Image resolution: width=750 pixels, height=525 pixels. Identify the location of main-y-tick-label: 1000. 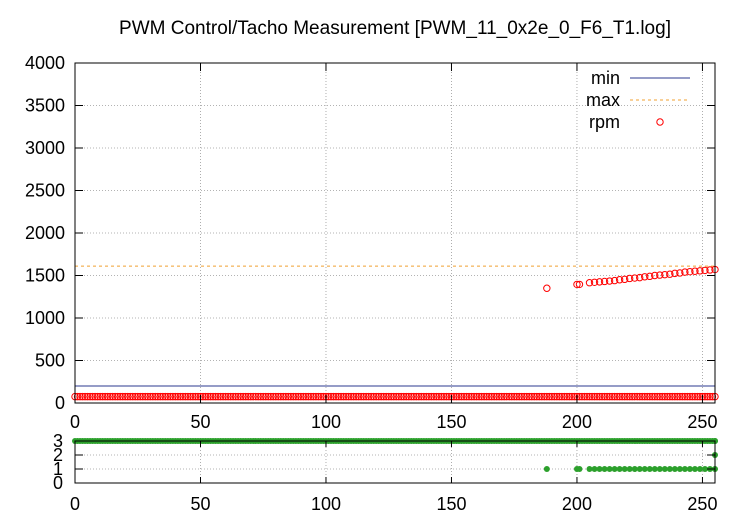
(45, 318).